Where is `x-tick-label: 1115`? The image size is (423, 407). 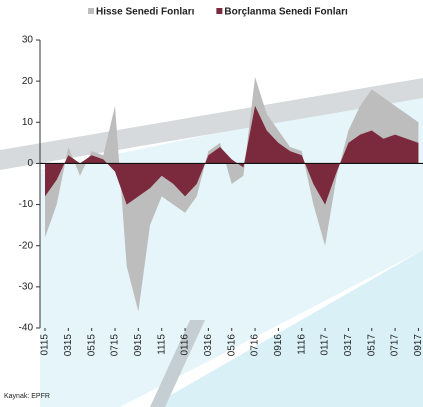 x-tick-label: 1115 is located at coordinates (161, 344).